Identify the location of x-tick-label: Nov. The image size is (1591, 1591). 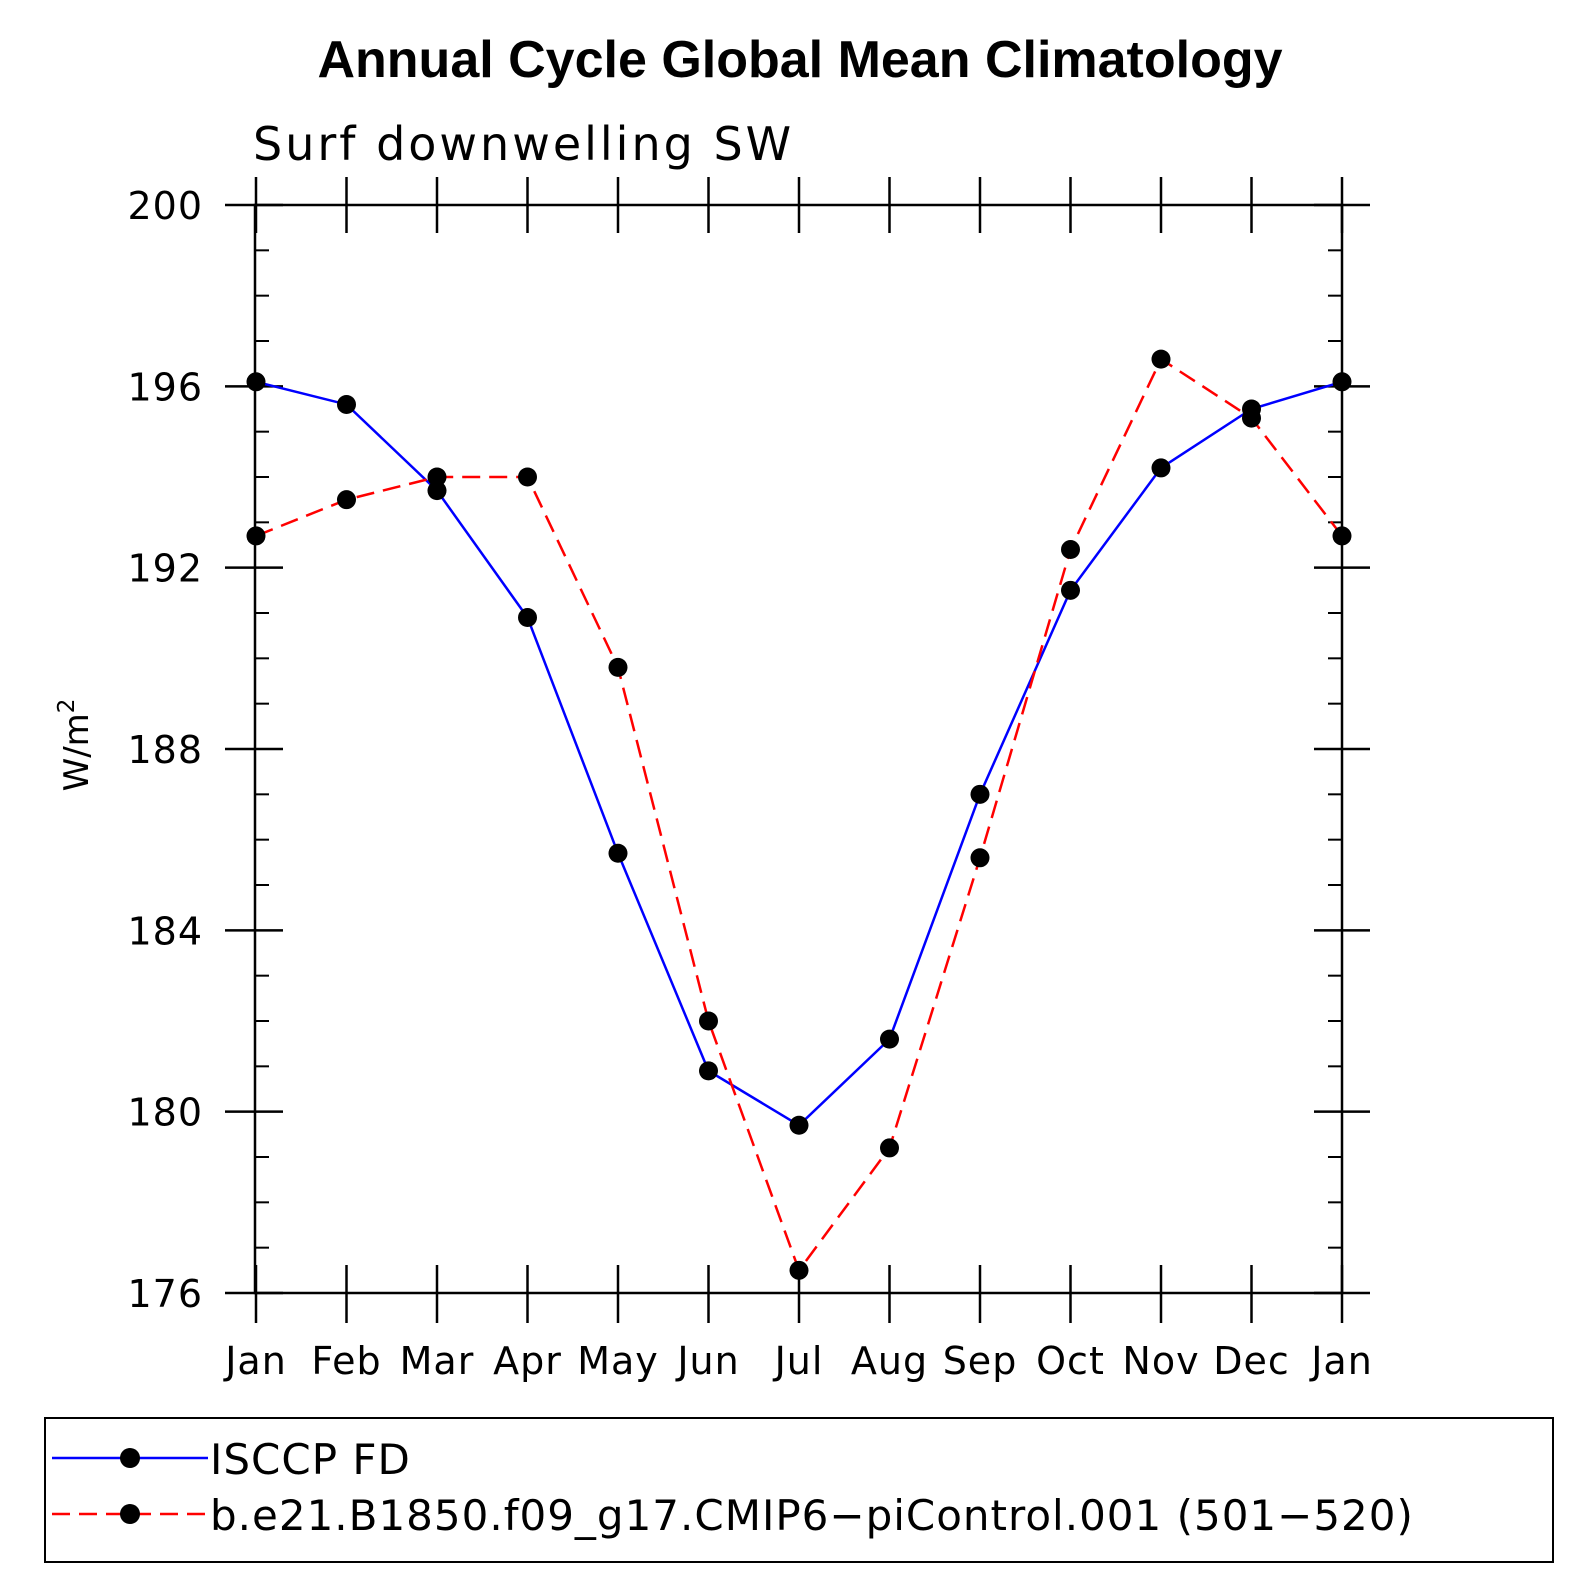
(1160, 1361).